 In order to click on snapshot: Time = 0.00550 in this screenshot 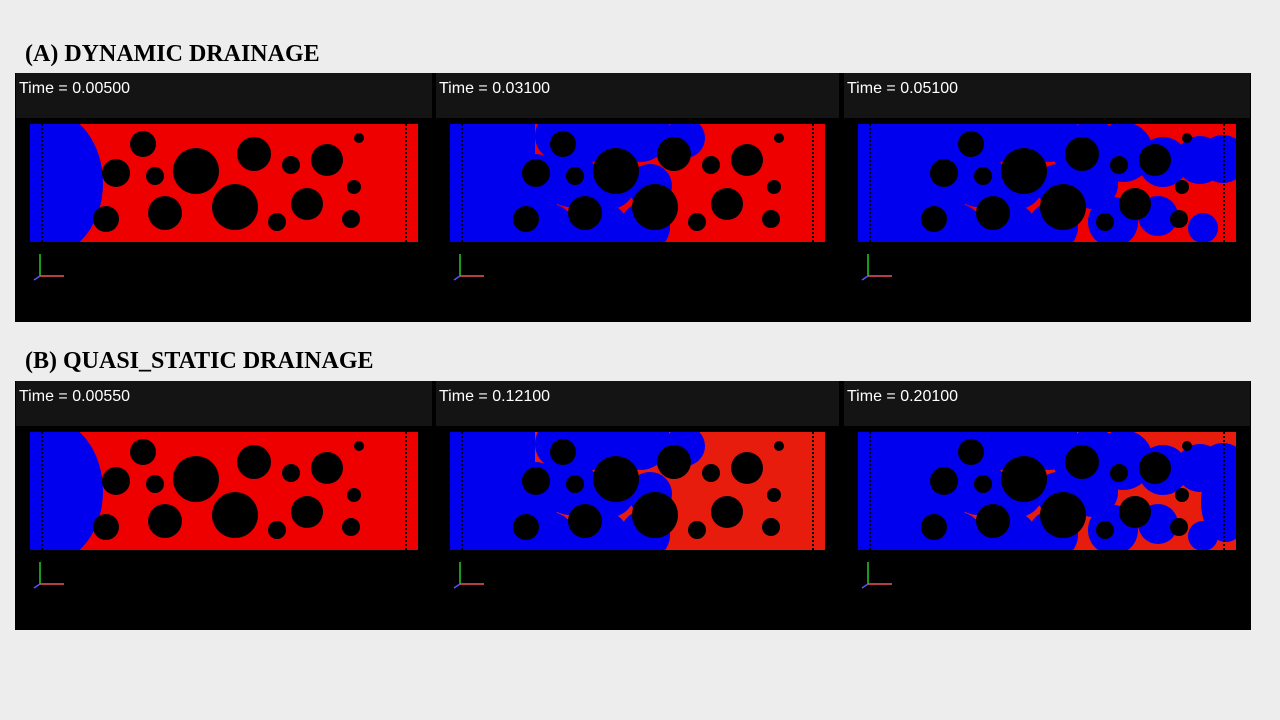, I will do `click(224, 485)`.